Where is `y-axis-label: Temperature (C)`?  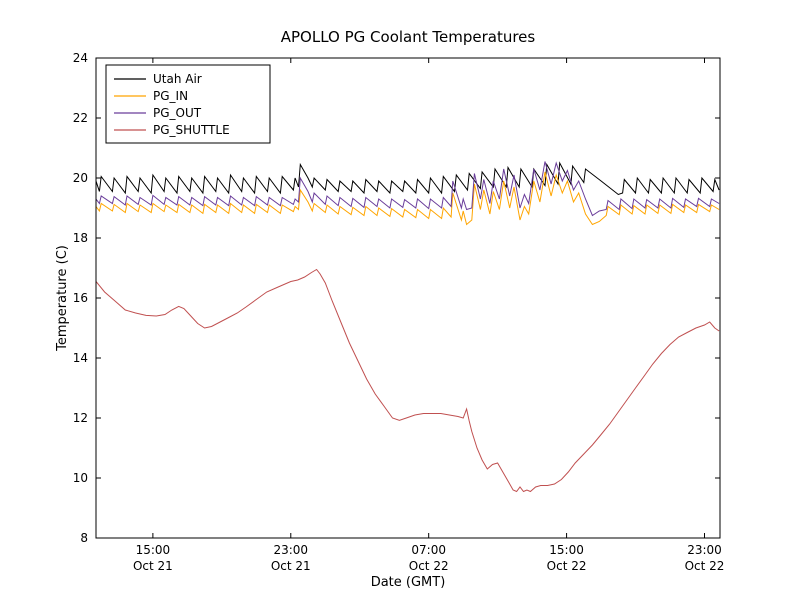 y-axis-label: Temperature (C) is located at coordinates (62, 298).